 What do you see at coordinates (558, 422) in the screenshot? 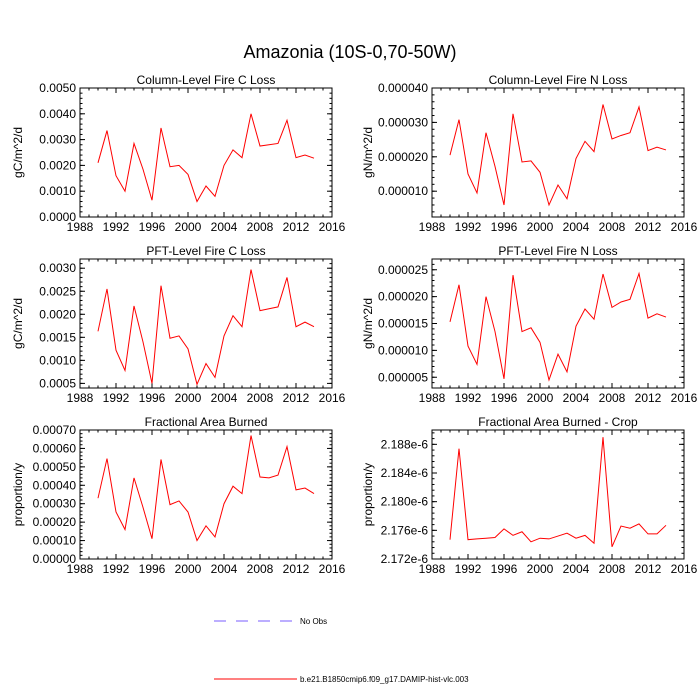
I see `panel-title: Fractional Area Burned - Crop` at bounding box center [558, 422].